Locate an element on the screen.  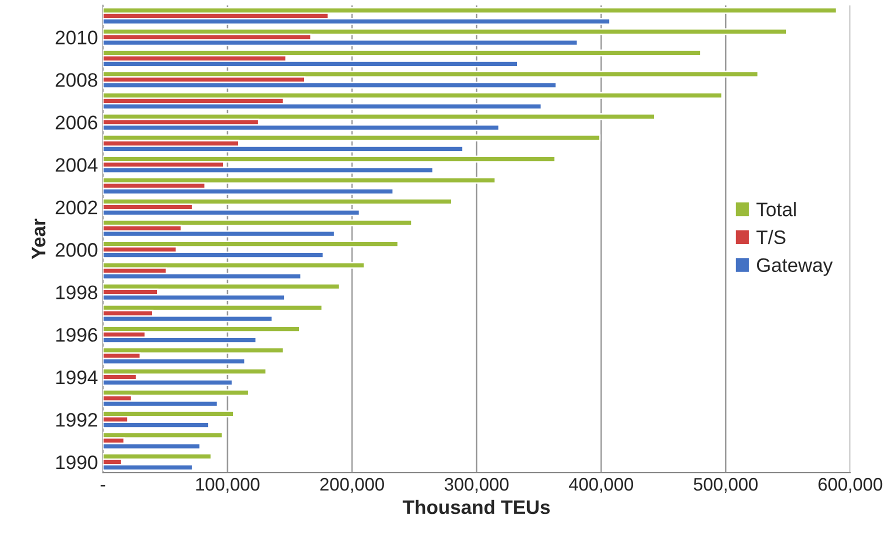
x-tick-label: 400,000 is located at coordinates (601, 485).